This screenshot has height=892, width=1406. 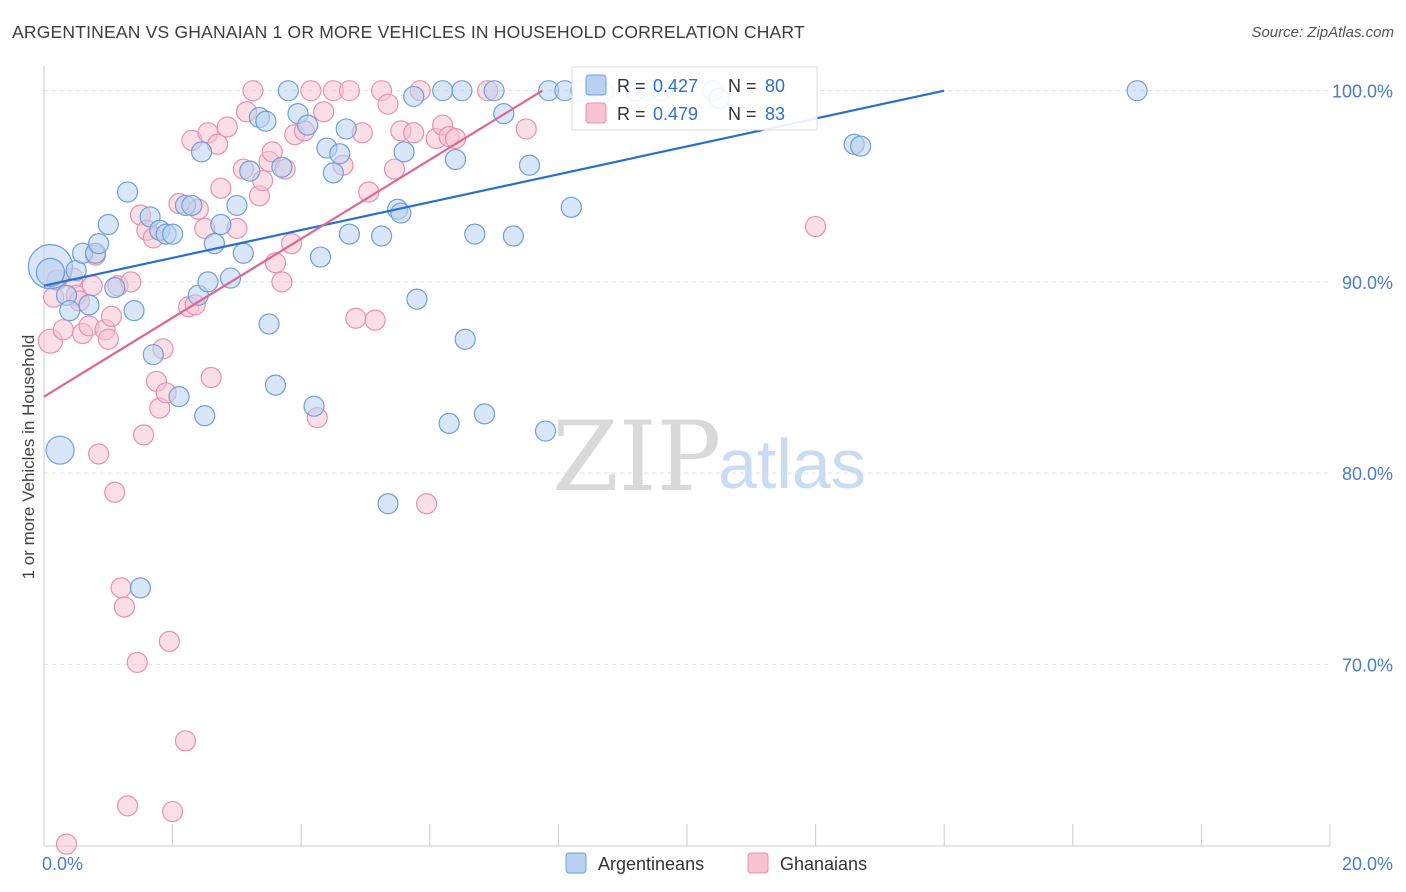 What do you see at coordinates (62, 864) in the screenshot?
I see `x-tick-label-0: 0.0%` at bounding box center [62, 864].